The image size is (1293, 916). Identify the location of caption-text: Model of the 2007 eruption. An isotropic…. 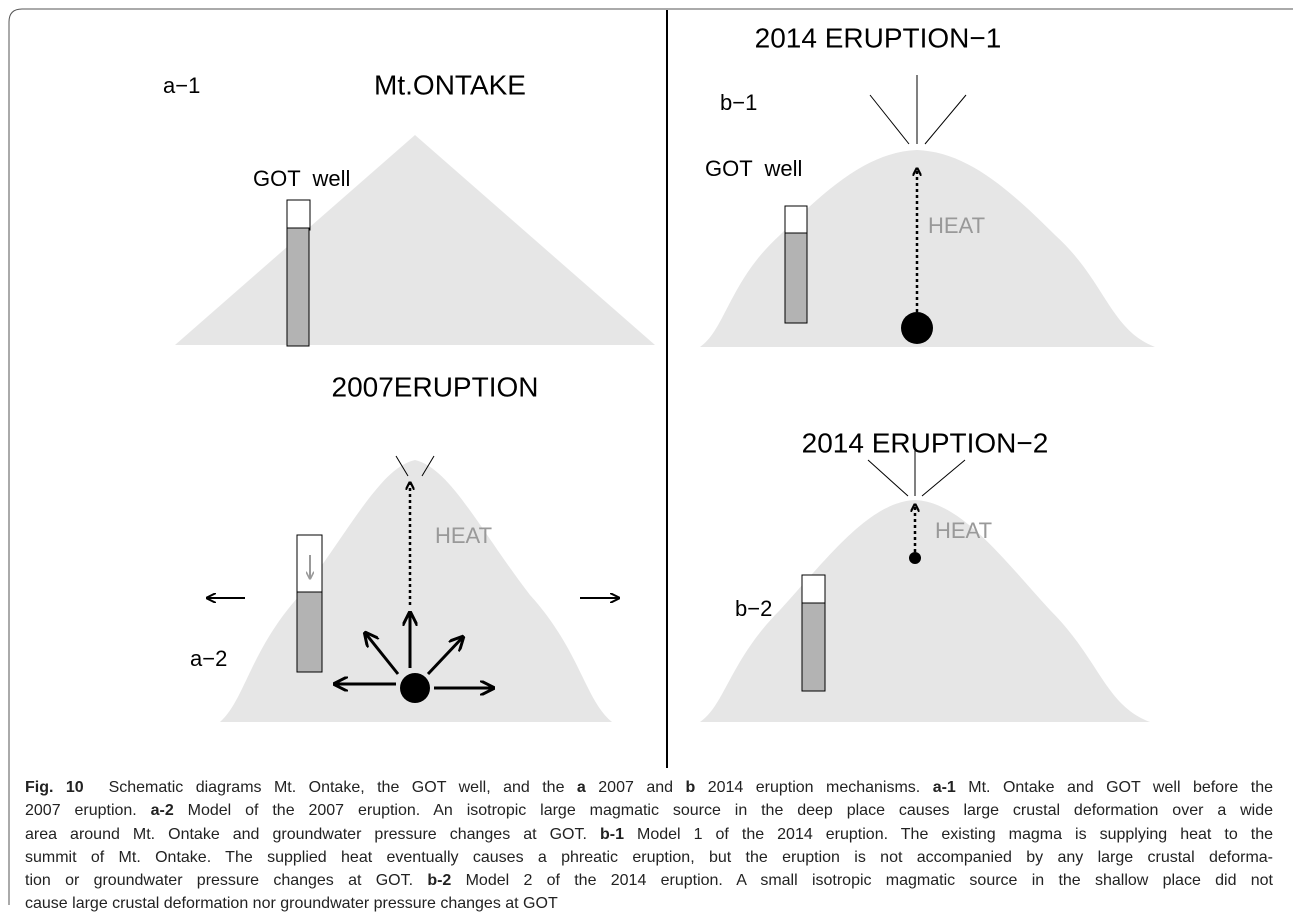
(723, 811).